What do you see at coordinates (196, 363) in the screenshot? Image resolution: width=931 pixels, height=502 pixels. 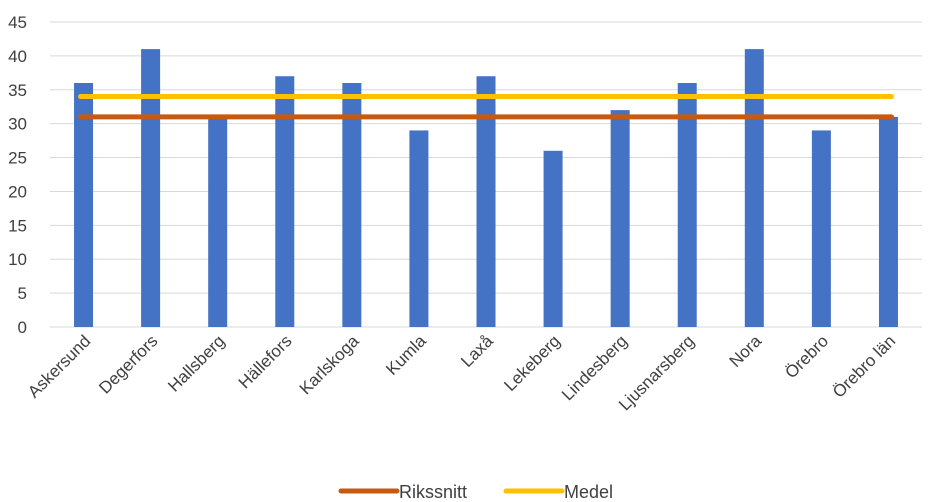 I see `x-tick-label: Hallsberg` at bounding box center [196, 363].